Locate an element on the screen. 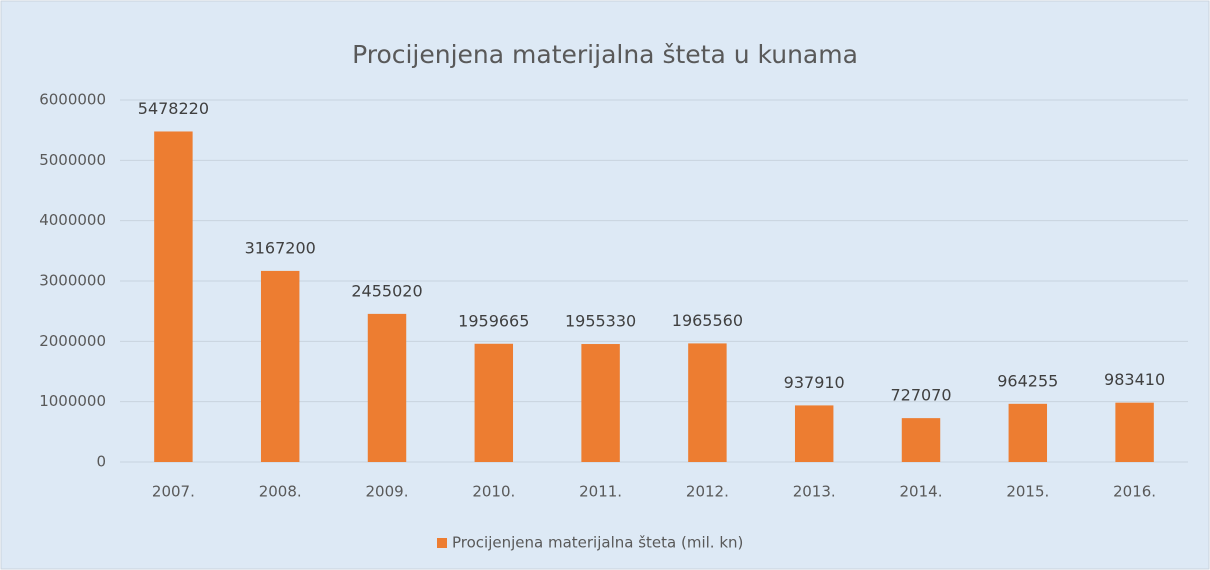 The width and height of the screenshot is (1210, 570). x-tick-label: 2016. is located at coordinates (1134, 492).